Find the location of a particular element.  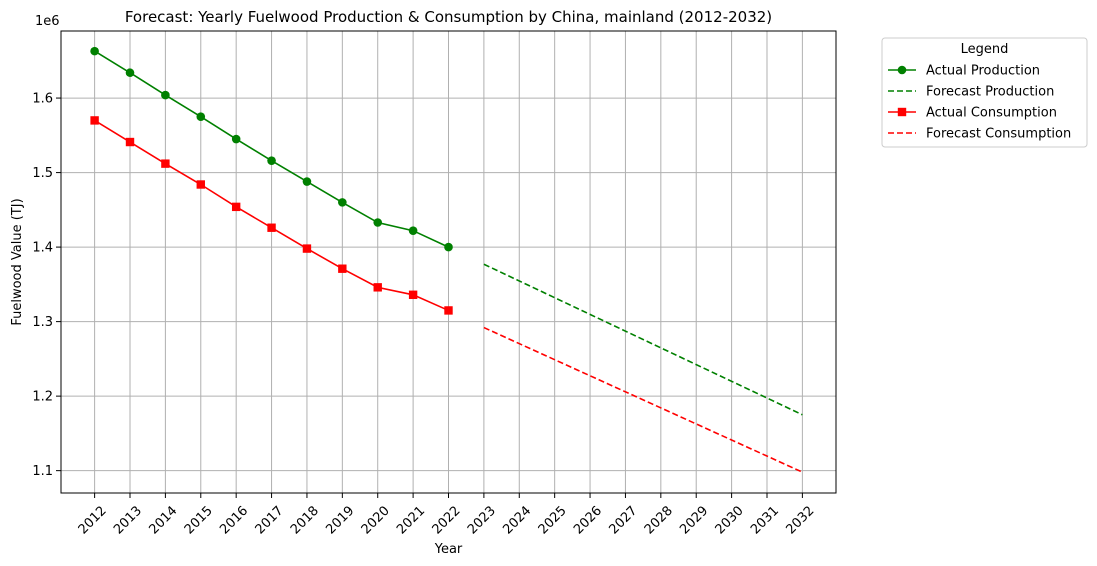

y-axis: 1.1 1.2 1.3 1.4 1.5 1.6 is located at coordinates (46, 285).